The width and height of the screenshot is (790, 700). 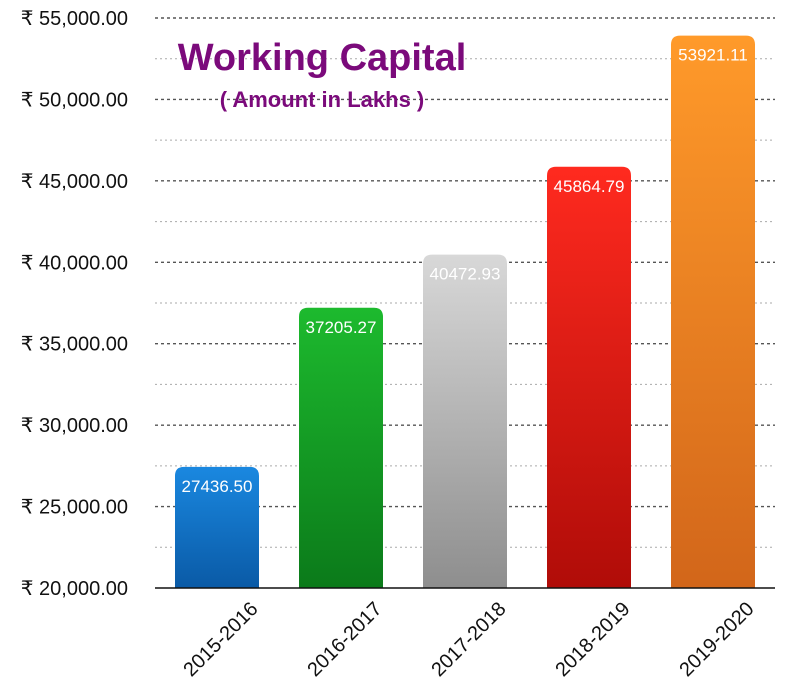 I want to click on bar-2015-2016, so click(x=217, y=527).